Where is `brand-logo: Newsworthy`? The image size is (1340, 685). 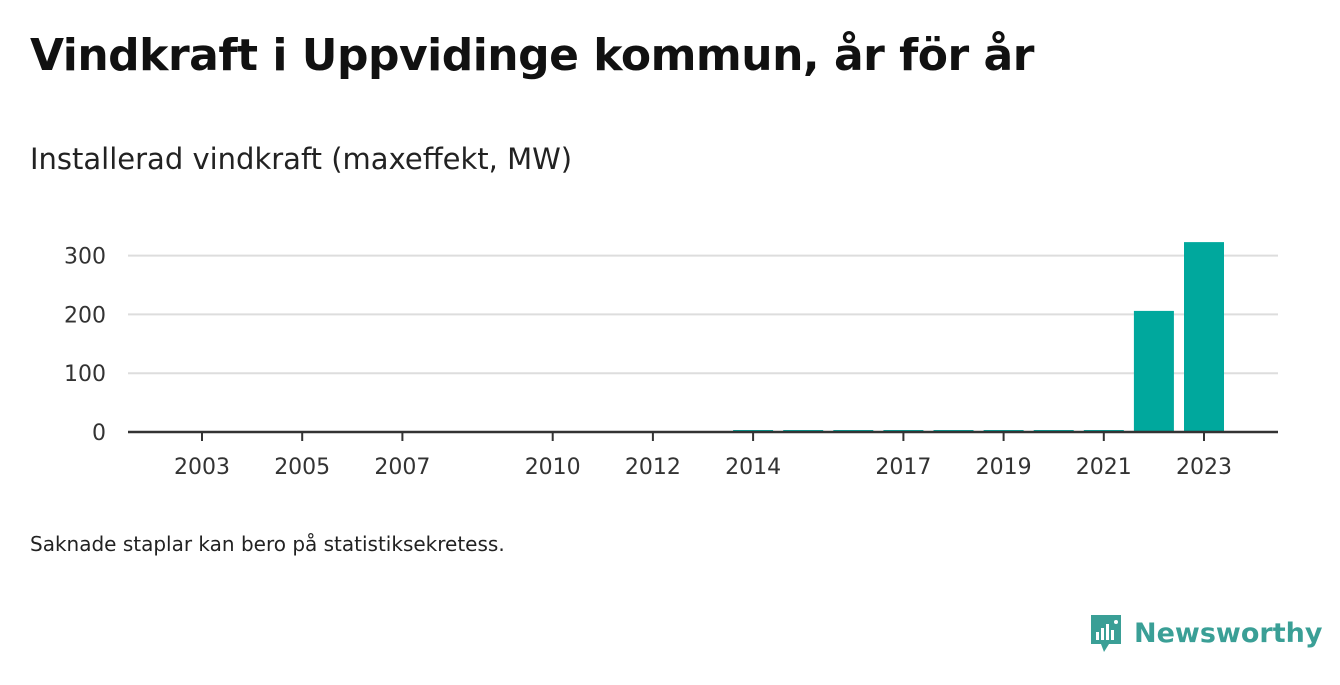
brand-logo: Newsworthy is located at coordinates (1205, 633).